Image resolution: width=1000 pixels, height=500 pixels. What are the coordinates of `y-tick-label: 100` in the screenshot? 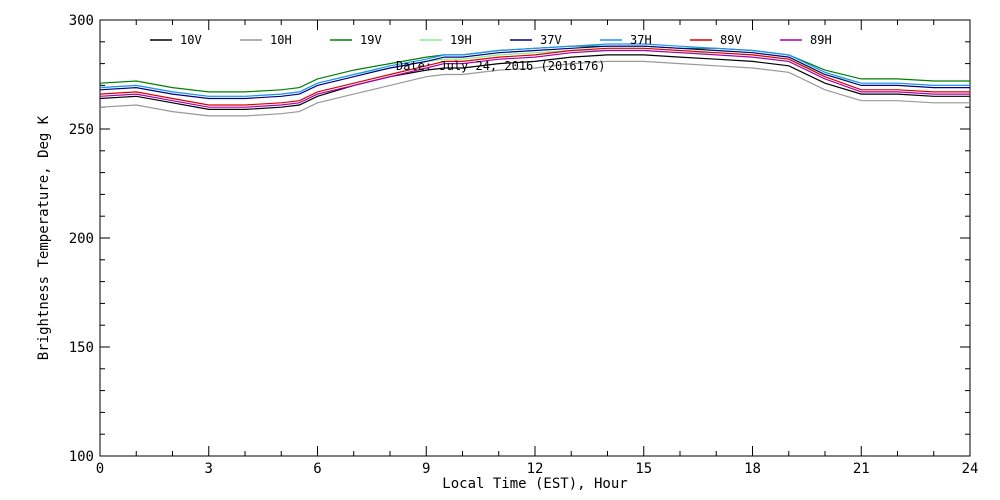 It's located at (81, 457).